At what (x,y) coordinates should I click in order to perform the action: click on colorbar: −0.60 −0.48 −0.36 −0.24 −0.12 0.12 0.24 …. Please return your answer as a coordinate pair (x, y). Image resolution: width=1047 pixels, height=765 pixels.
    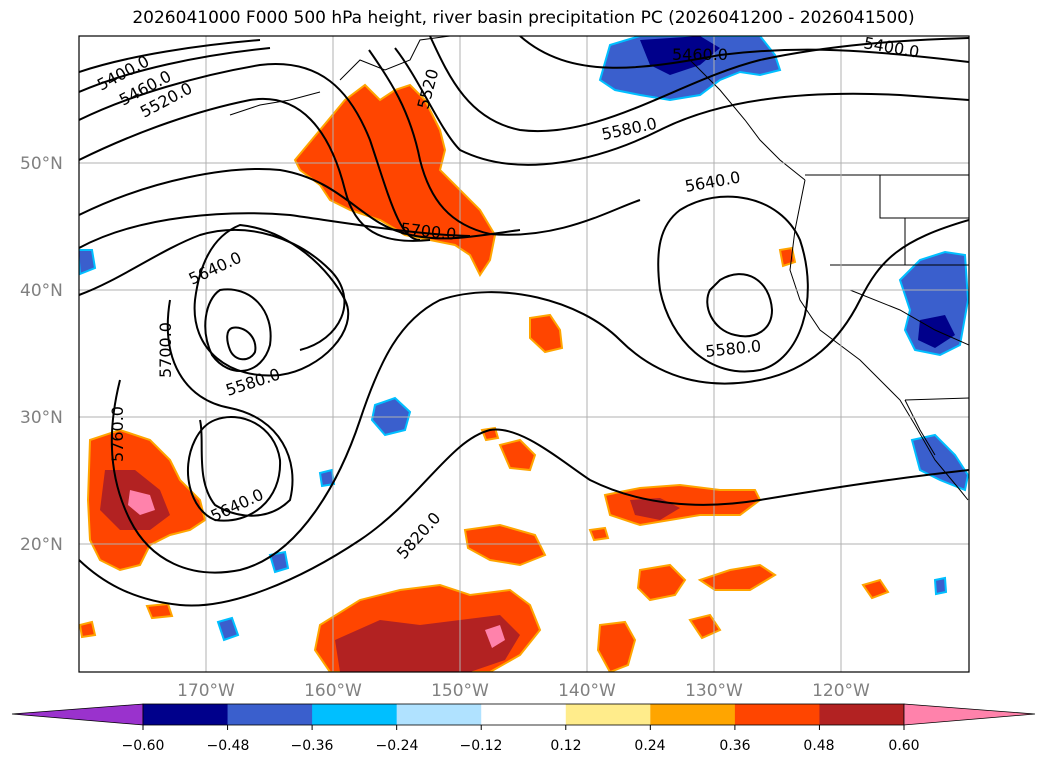
    Looking at the image, I should click on (523, 728).